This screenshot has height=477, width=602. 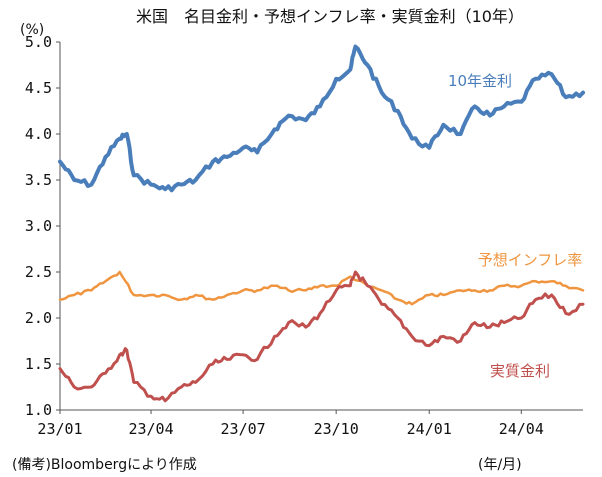 What do you see at coordinates (243, 429) in the screenshot?
I see `x-tick-label: 23/07` at bounding box center [243, 429].